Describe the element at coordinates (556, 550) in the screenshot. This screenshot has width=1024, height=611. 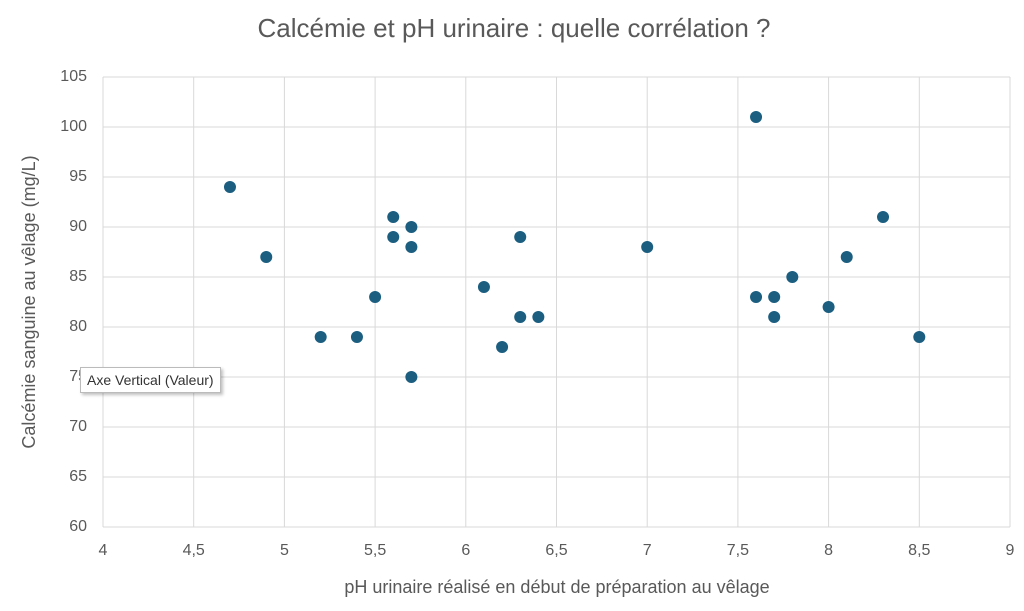
I see `x-tick-label: 6,5` at that location.